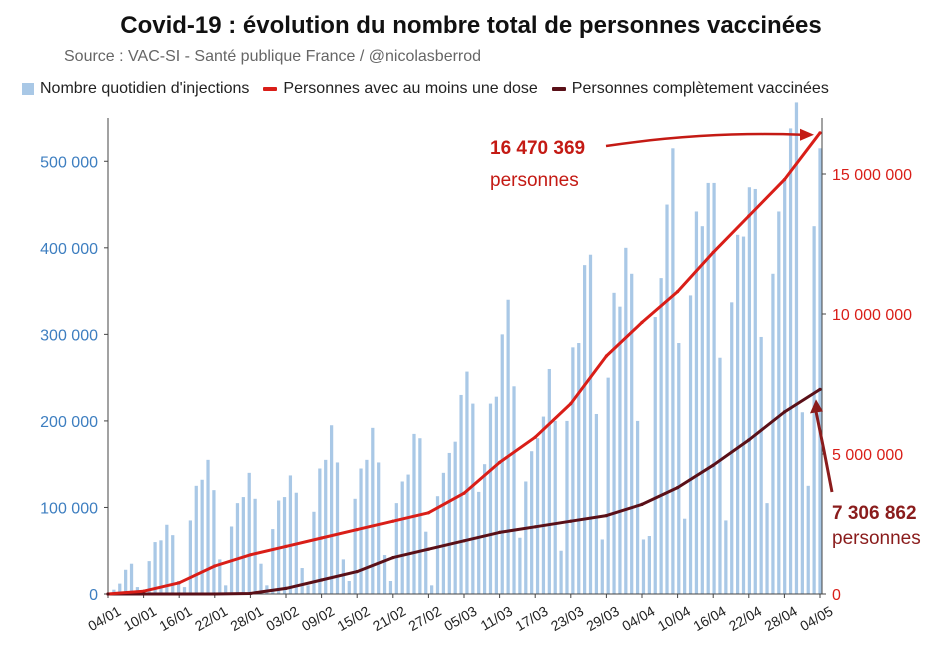 This screenshot has height=648, width=942. What do you see at coordinates (534, 180) in the screenshot?
I see `annotation-first-dose-unit: personnes` at bounding box center [534, 180].